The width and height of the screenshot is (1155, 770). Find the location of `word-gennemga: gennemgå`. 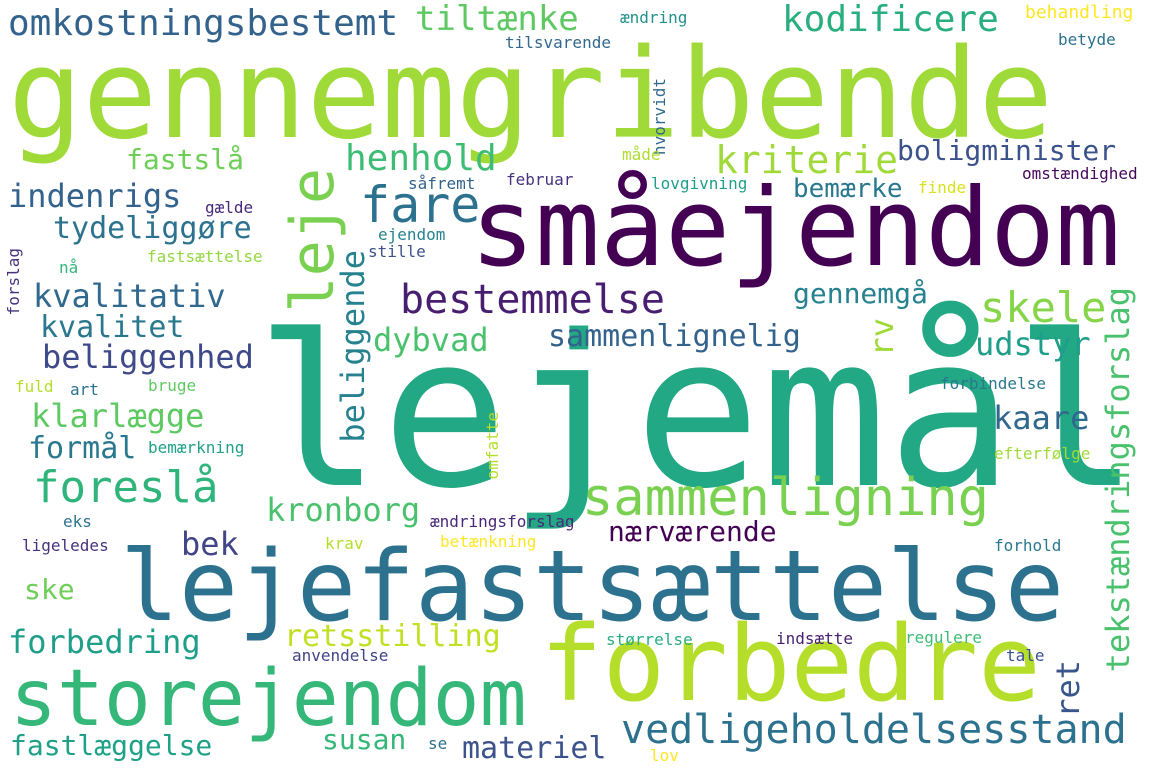

word-gennemga: gennemgå is located at coordinates (860, 293).